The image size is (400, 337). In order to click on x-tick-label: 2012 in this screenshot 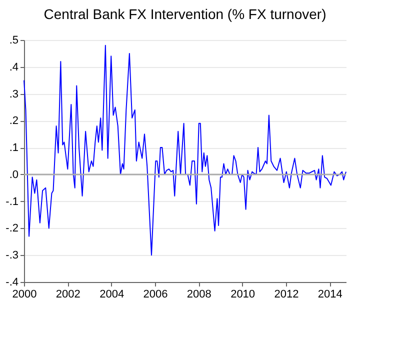, I will do `click(286, 294)`.